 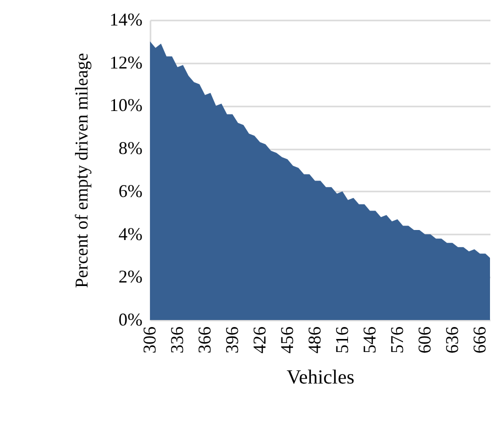 What do you see at coordinates (176, 340) in the screenshot?
I see `x-tick-label: 336` at bounding box center [176, 340].